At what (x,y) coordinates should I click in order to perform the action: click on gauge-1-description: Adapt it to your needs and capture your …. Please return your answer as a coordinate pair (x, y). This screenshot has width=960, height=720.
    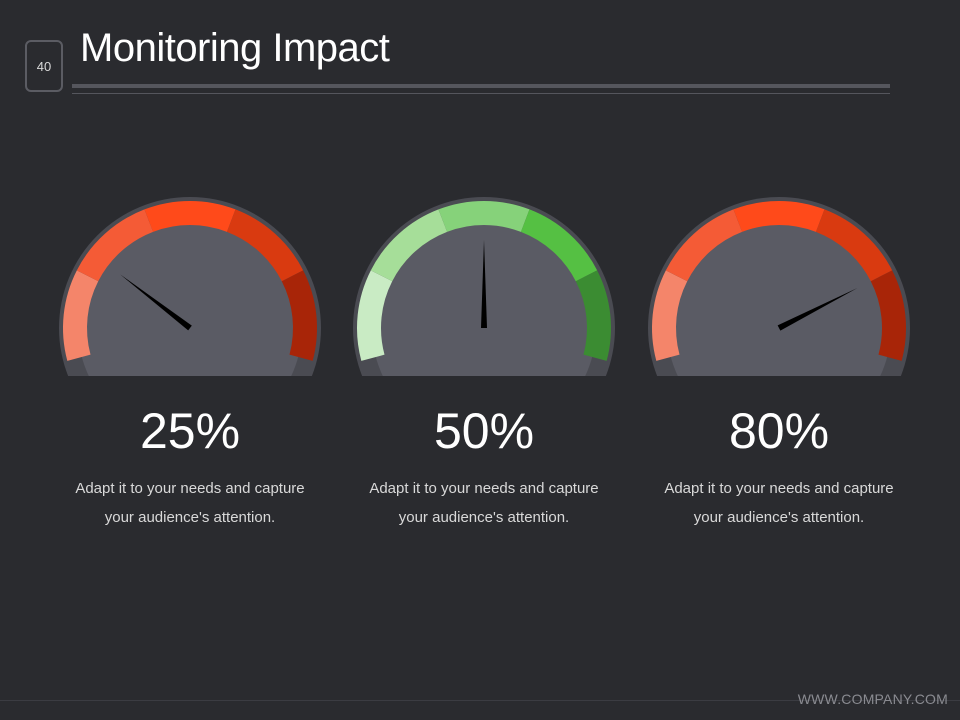
    Looking at the image, I should click on (190, 503).